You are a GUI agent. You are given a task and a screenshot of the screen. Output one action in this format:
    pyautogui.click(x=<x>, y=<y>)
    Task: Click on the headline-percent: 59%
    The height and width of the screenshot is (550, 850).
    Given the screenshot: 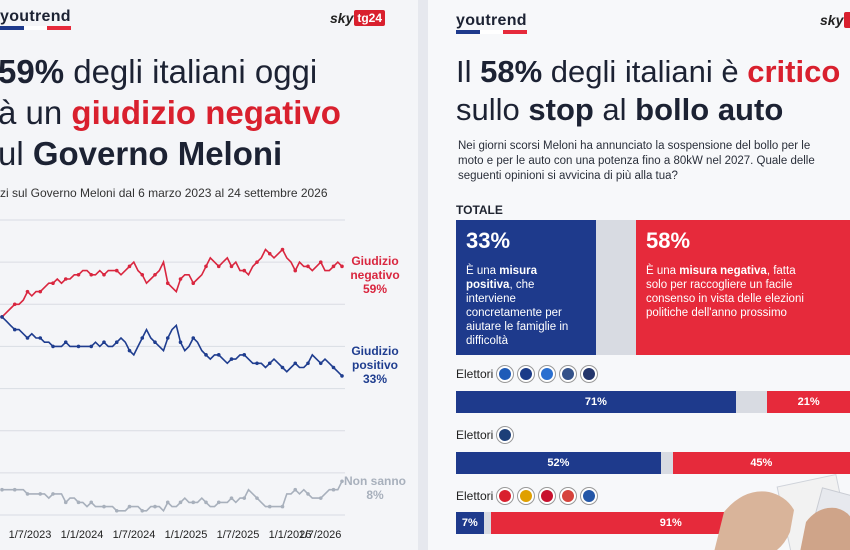 What is the action you would take?
    pyautogui.click(x=32, y=71)
    